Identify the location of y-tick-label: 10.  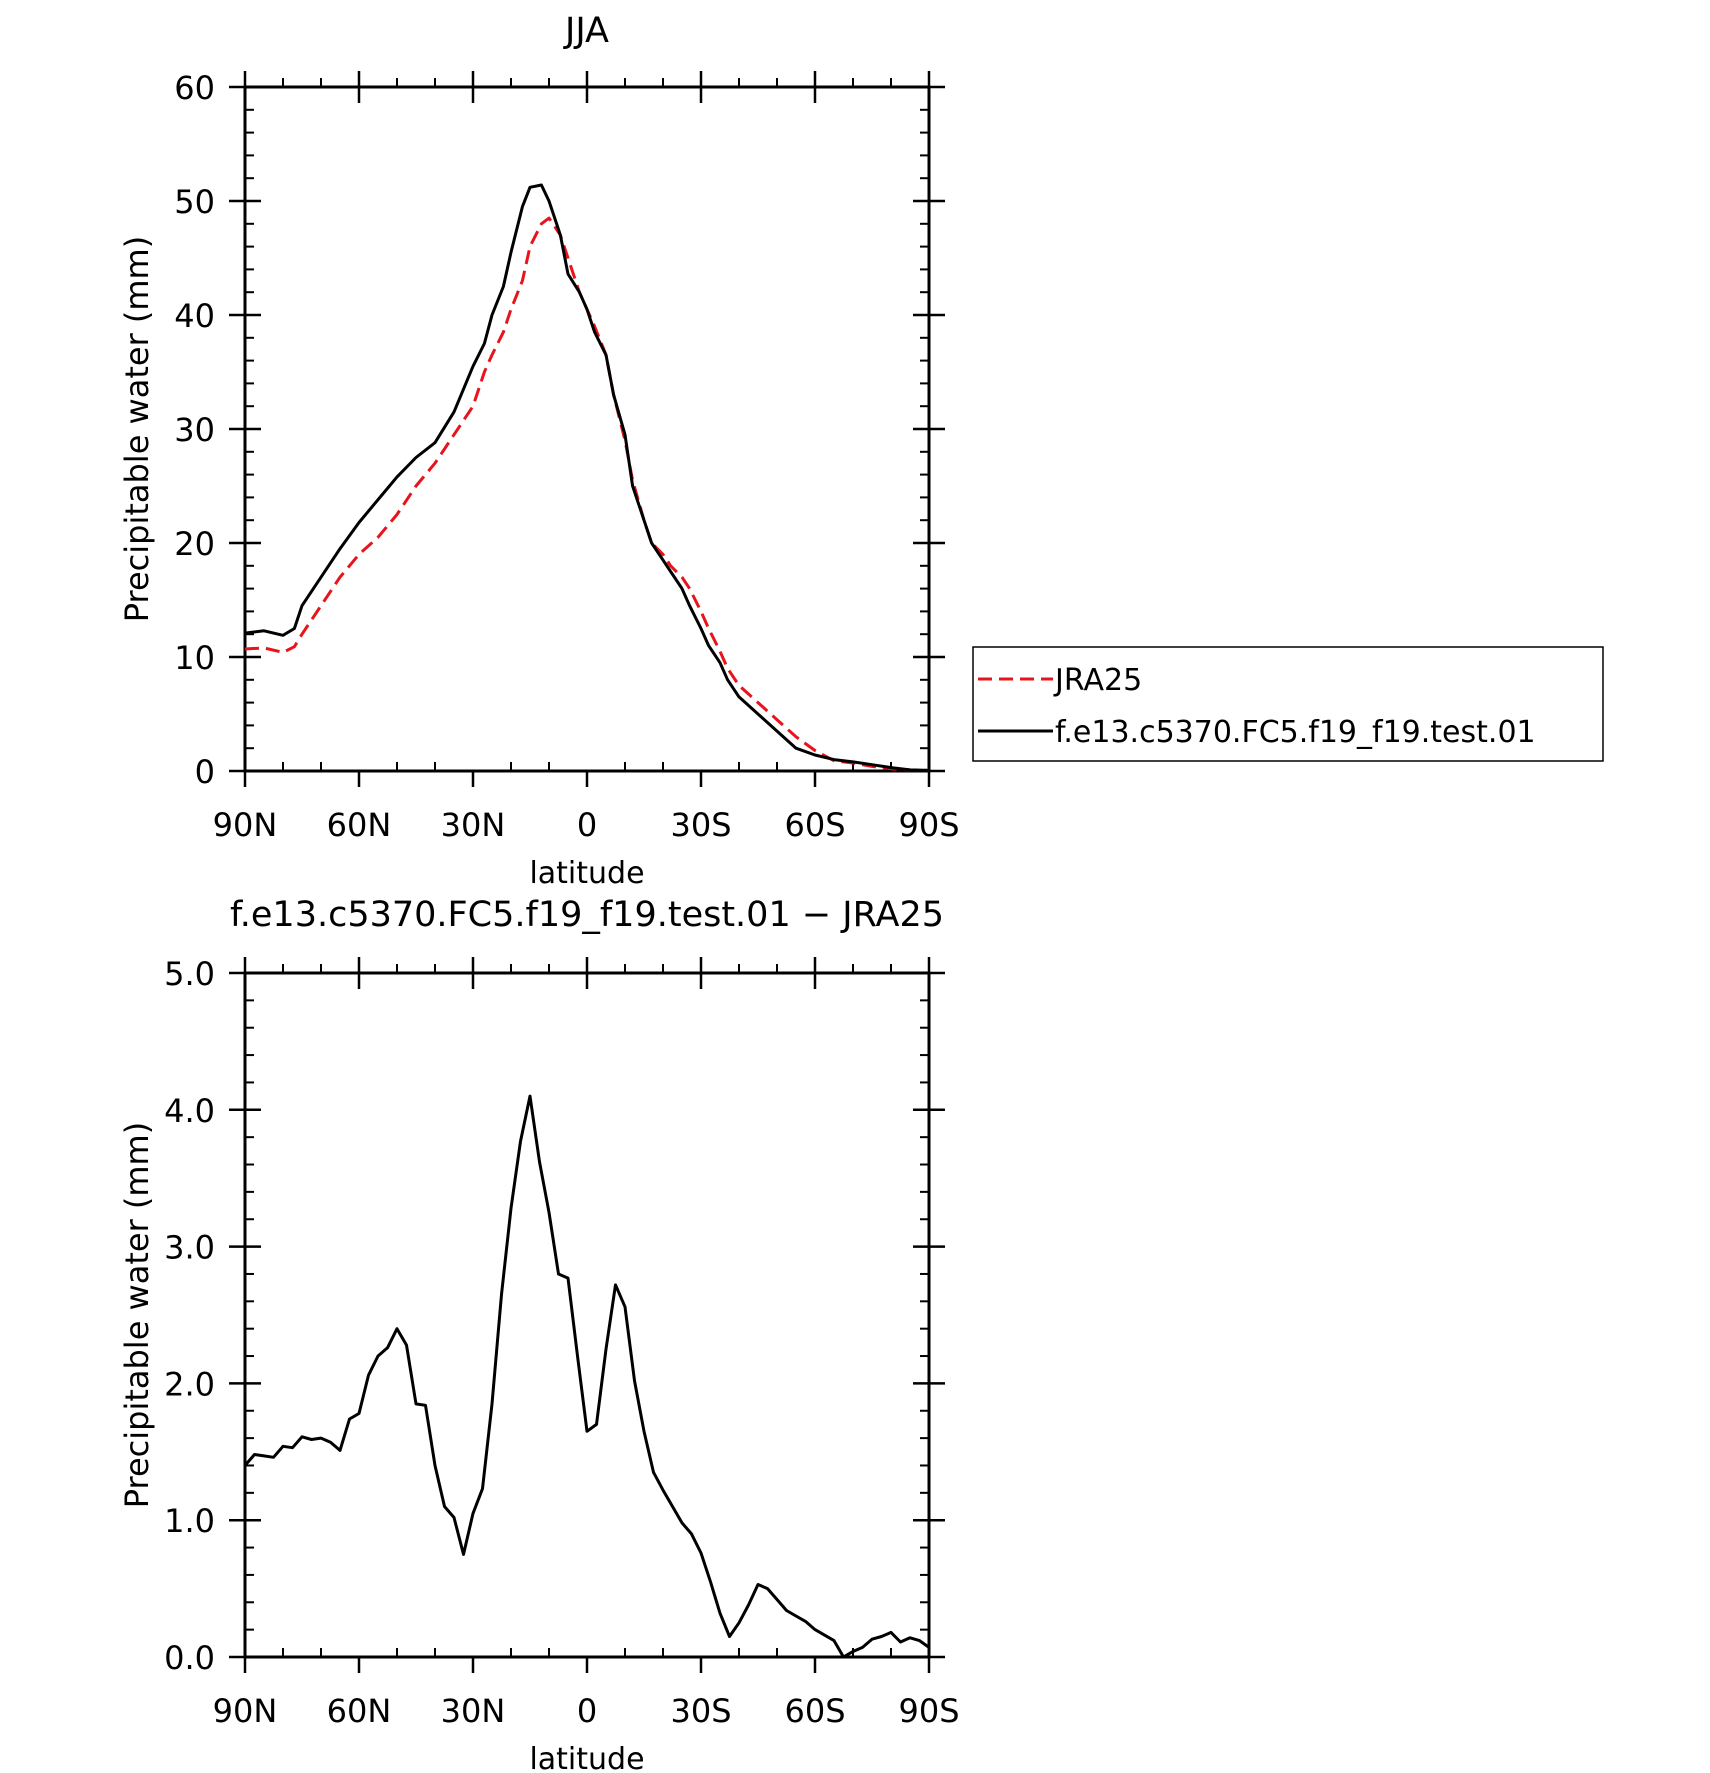
(194, 658).